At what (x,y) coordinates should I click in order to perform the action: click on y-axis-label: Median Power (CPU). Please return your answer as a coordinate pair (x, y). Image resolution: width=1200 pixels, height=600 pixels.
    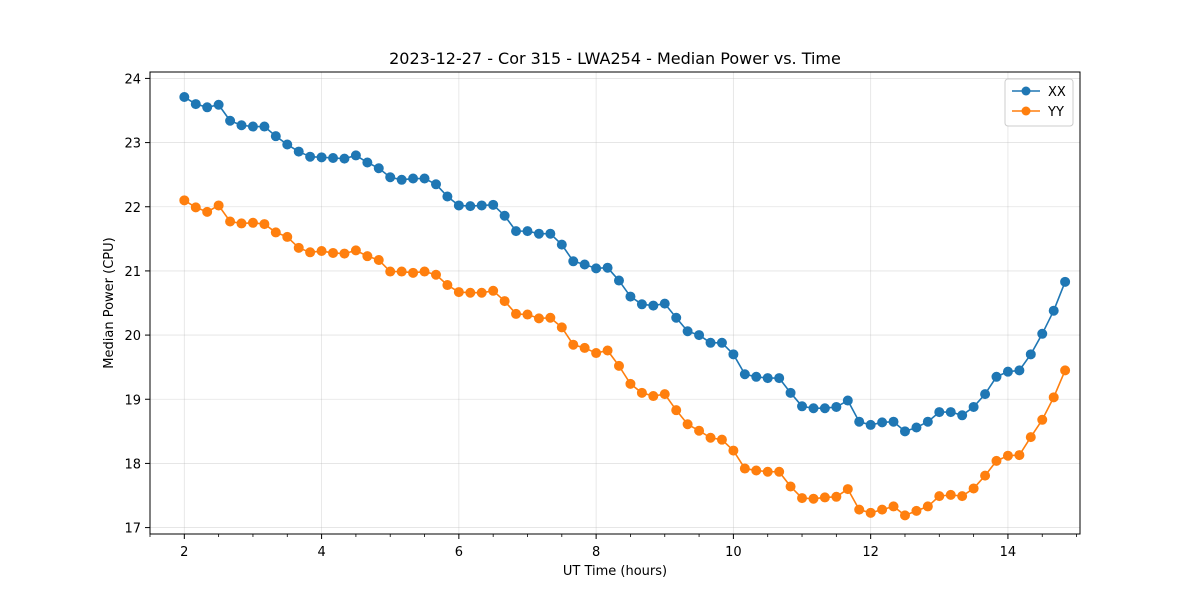
    Looking at the image, I should click on (109, 302).